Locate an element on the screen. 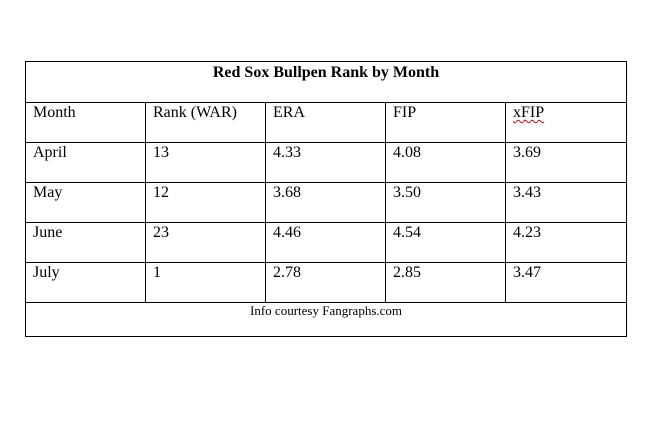 This screenshot has width=650, height=432. cell-rank: 12 is located at coordinates (205, 202).